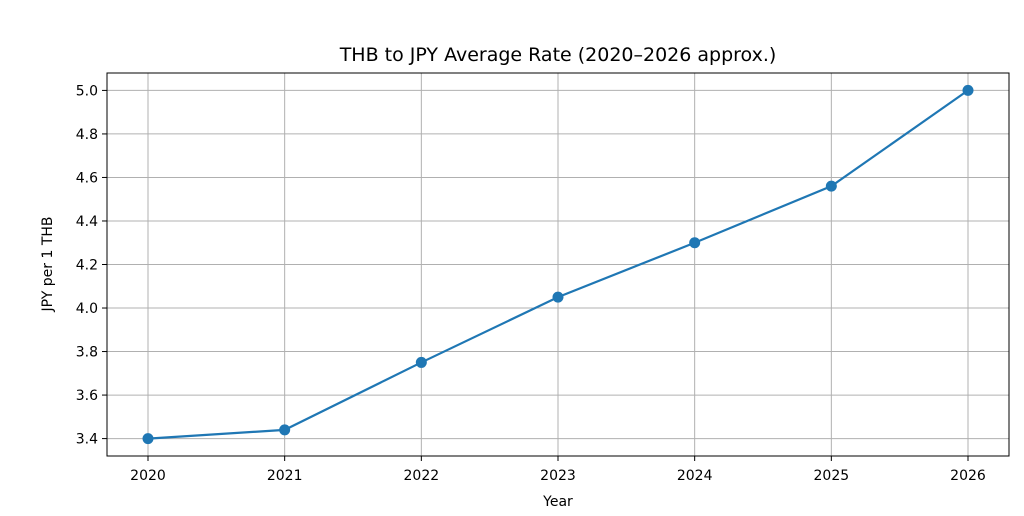  Describe the element at coordinates (87, 353) in the screenshot. I see `y-tick-label: 3.8` at that location.